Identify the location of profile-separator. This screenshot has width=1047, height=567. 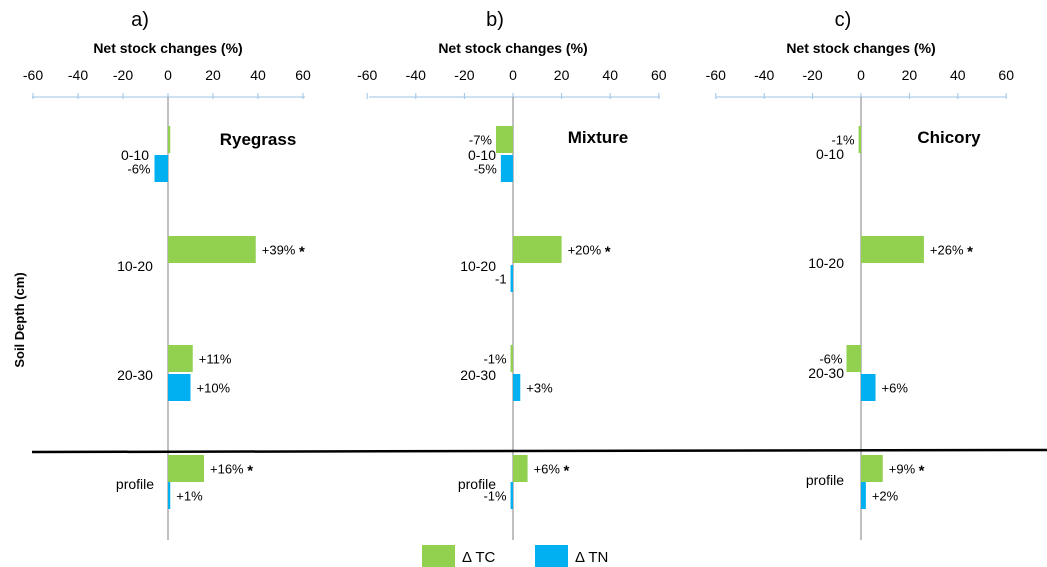
(539, 451).